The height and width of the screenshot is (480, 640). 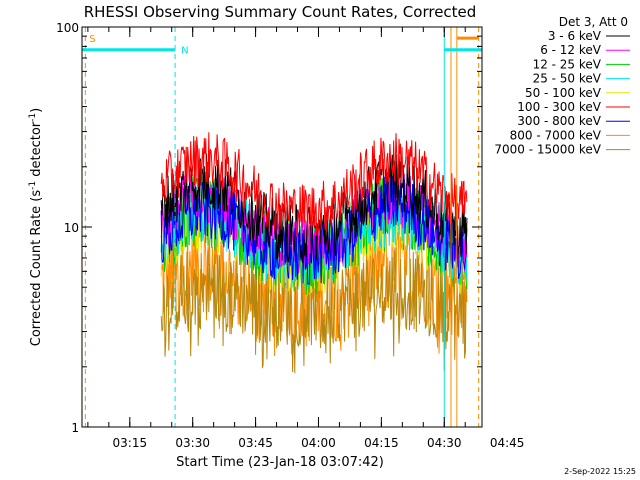 I want to click on y-axis-label-mid: detector, so click(x=36, y=151).